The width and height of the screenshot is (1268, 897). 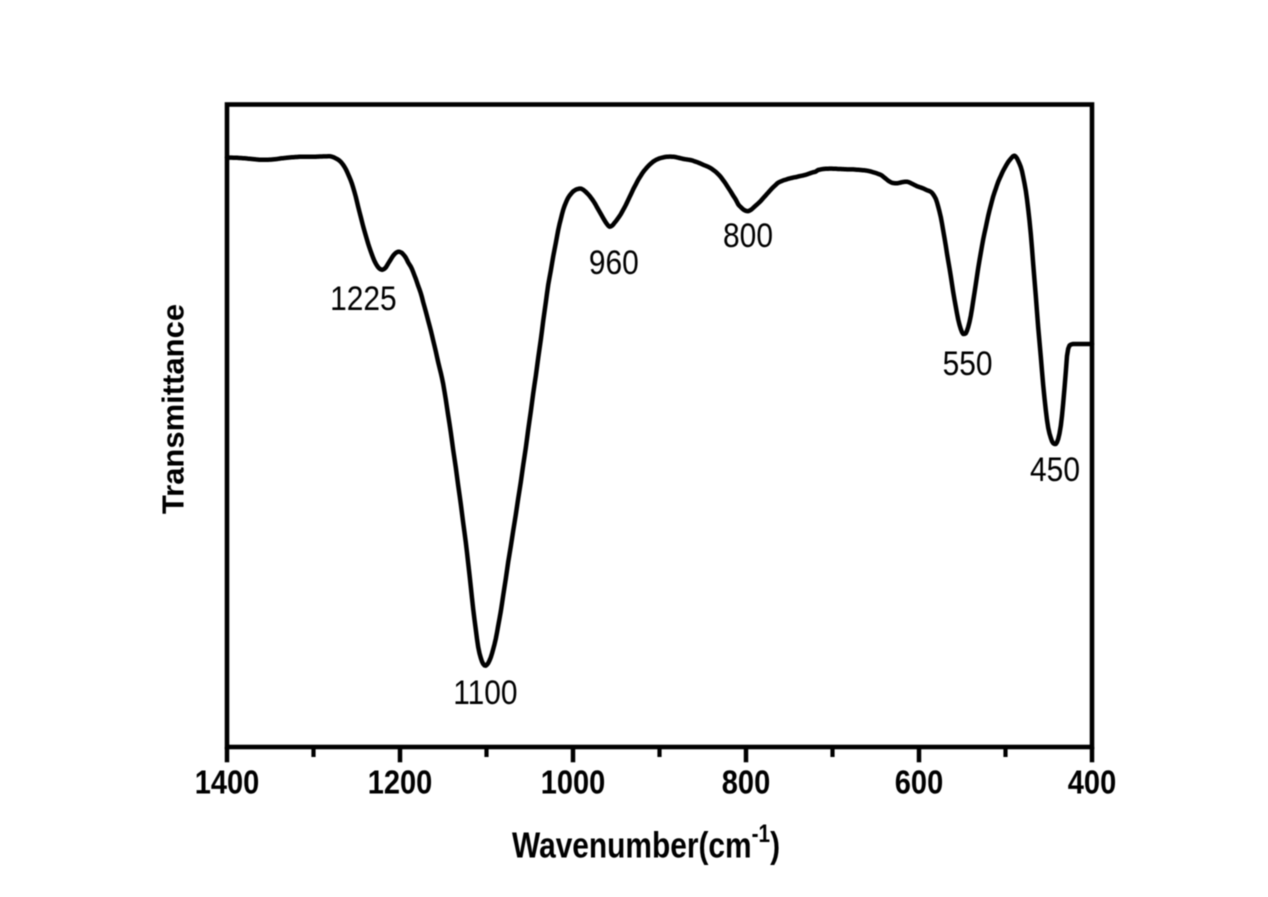 I want to click on svg-text: Wavenumber(cm-1), so click(x=646, y=842).